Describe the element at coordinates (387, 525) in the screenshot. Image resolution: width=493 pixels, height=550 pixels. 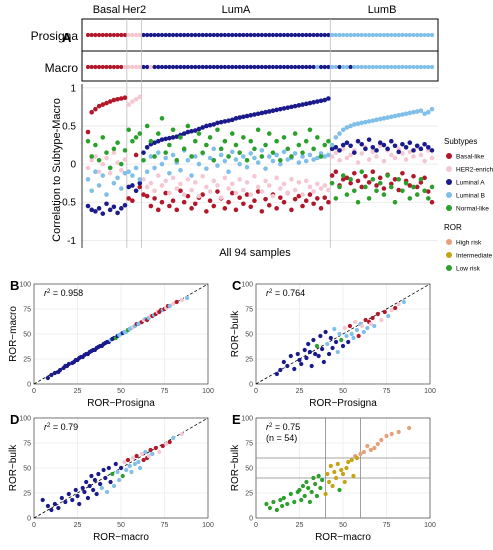
I see `x-tick-label: 75` at that location.